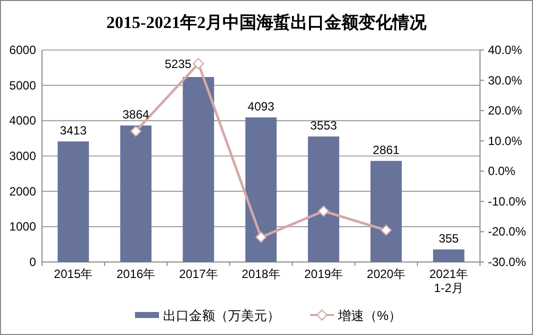 Image resolution: width=533 pixels, height=335 pixels. I want to click on y-tick-label: 6000, so click(22, 50).